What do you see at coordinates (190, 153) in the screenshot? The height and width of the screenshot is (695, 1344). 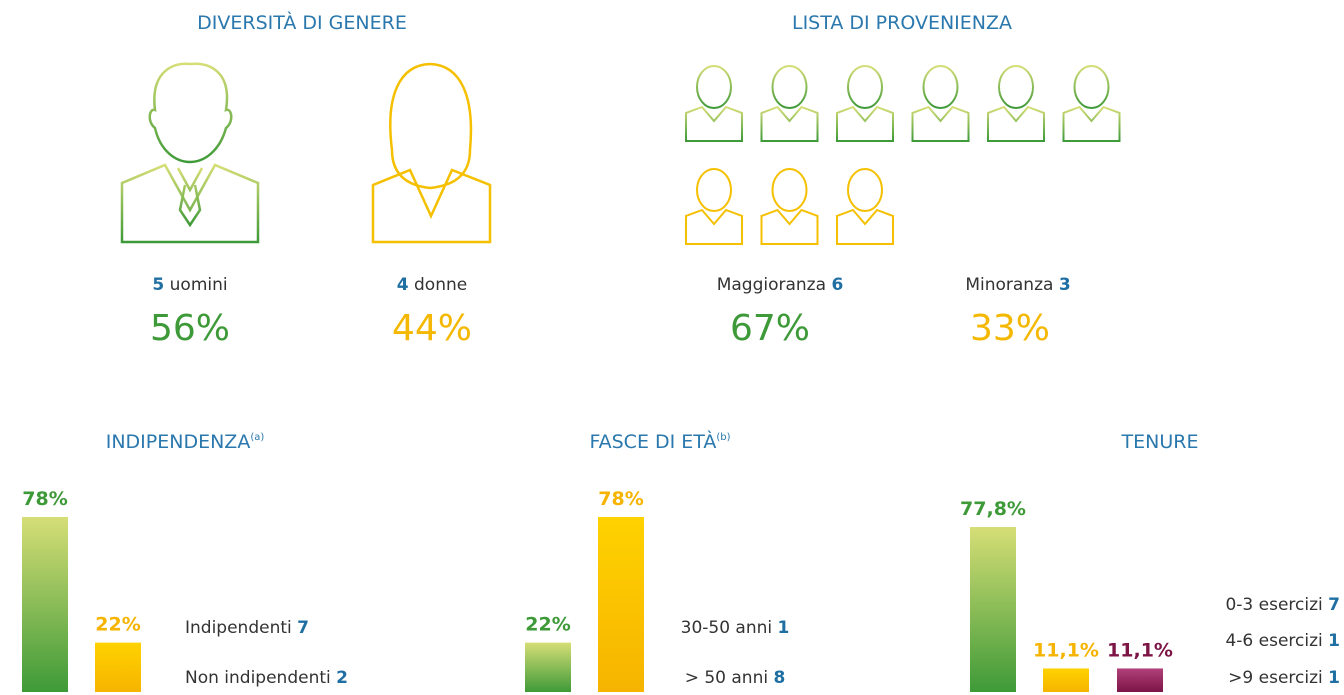 I see `male-icon` at bounding box center [190, 153].